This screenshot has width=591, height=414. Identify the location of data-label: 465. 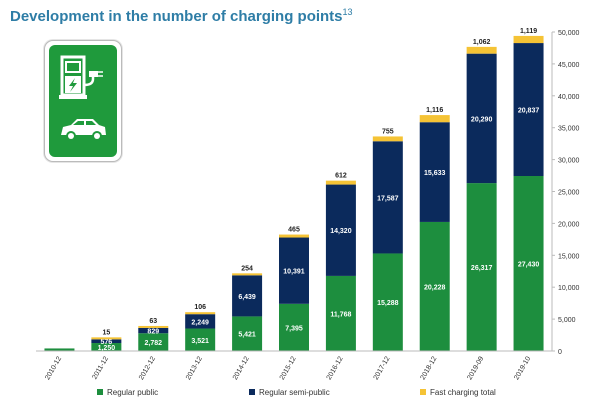
(294, 230).